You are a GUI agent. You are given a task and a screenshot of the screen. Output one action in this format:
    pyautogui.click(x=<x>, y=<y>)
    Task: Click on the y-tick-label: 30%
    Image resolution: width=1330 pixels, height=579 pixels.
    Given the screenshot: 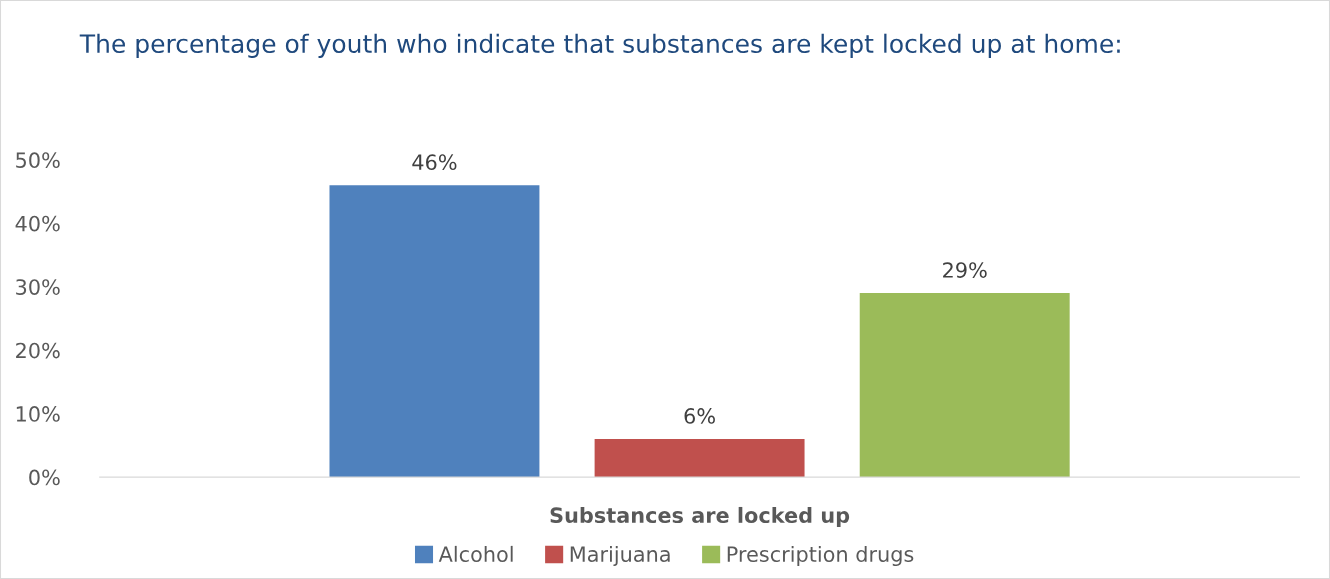 What is the action you would take?
    pyautogui.click(x=38, y=287)
    